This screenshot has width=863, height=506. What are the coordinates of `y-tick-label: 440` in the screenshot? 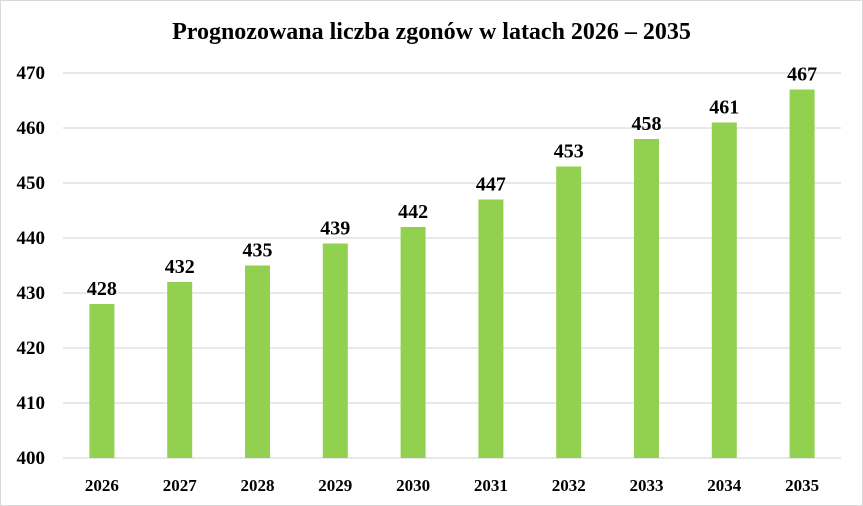 It's located at (31, 238).